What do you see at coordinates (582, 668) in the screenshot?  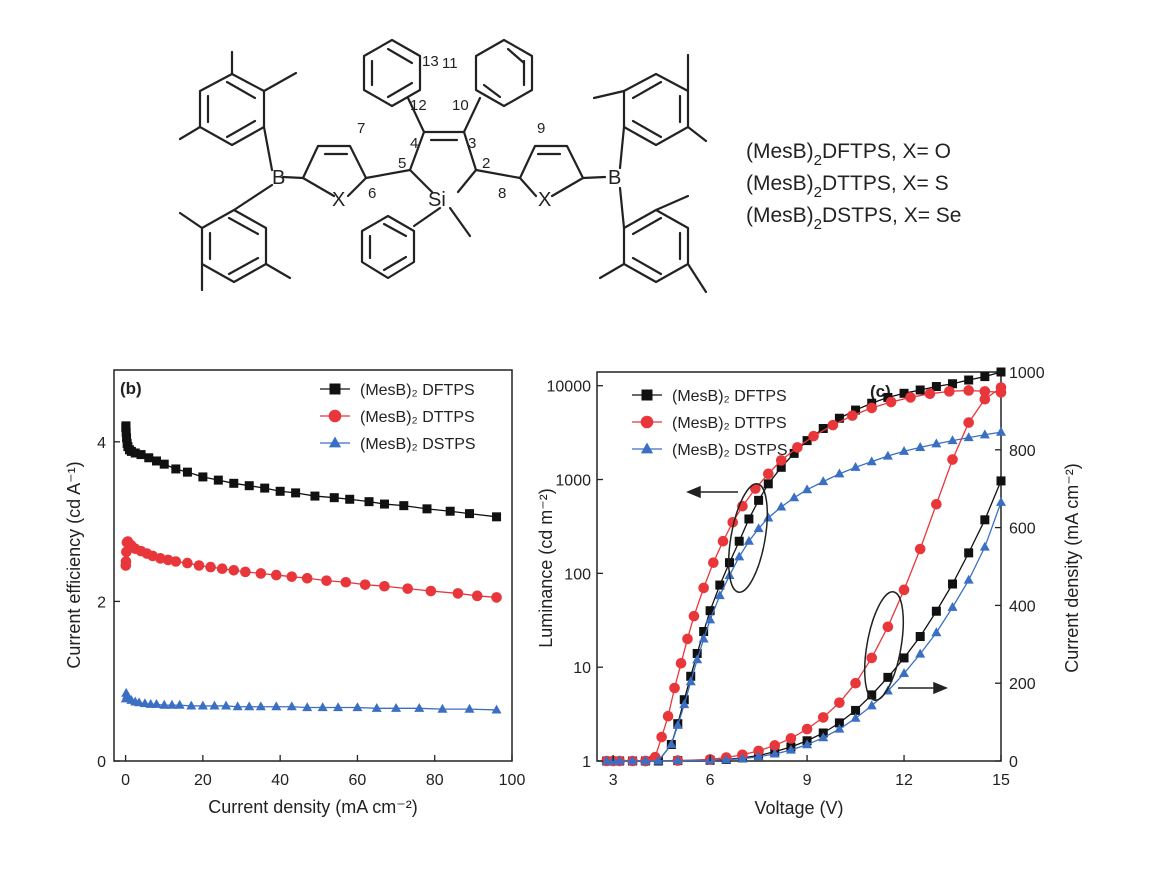 I see `y-tick-label-left: 10` at bounding box center [582, 668].